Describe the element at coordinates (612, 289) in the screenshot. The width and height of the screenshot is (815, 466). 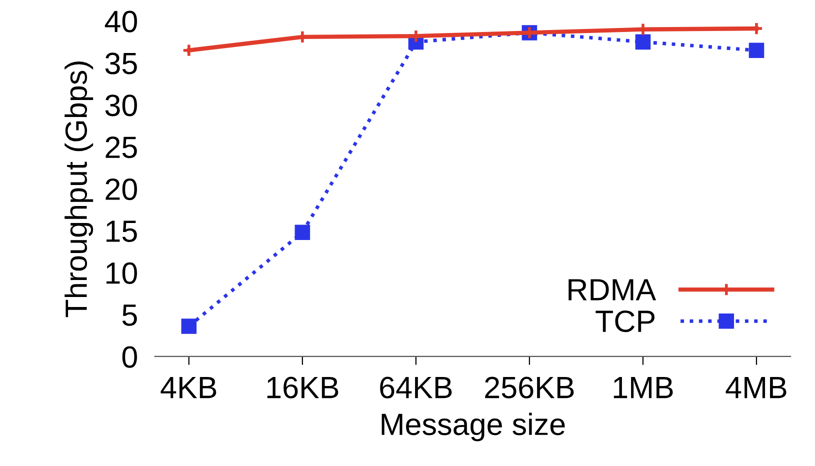
I see `legend-label: RDMA` at that location.